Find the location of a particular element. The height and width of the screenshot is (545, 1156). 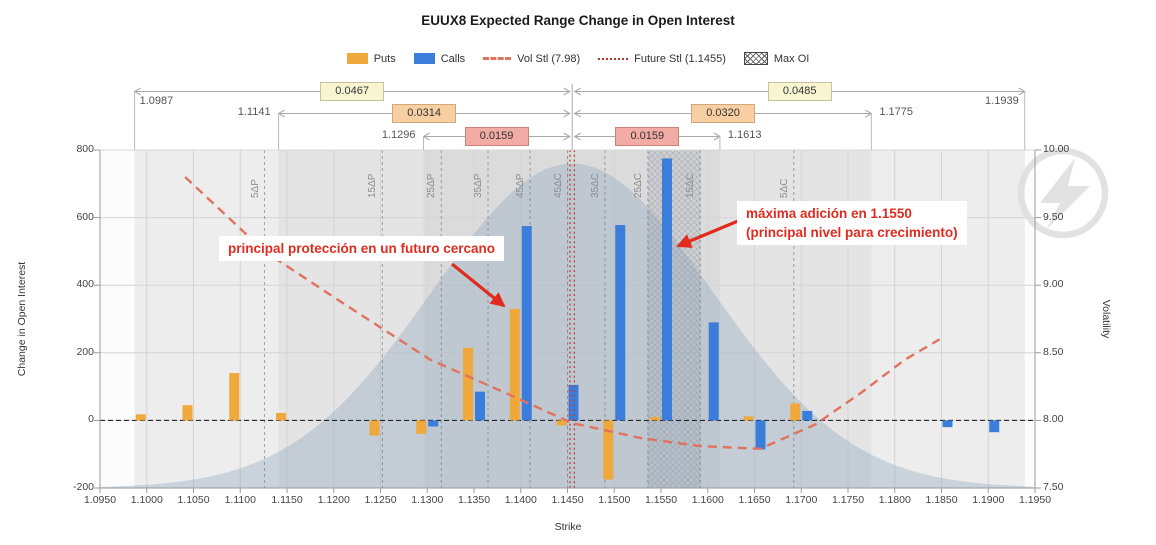

call-bar-1.1600 is located at coordinates (713, 371).